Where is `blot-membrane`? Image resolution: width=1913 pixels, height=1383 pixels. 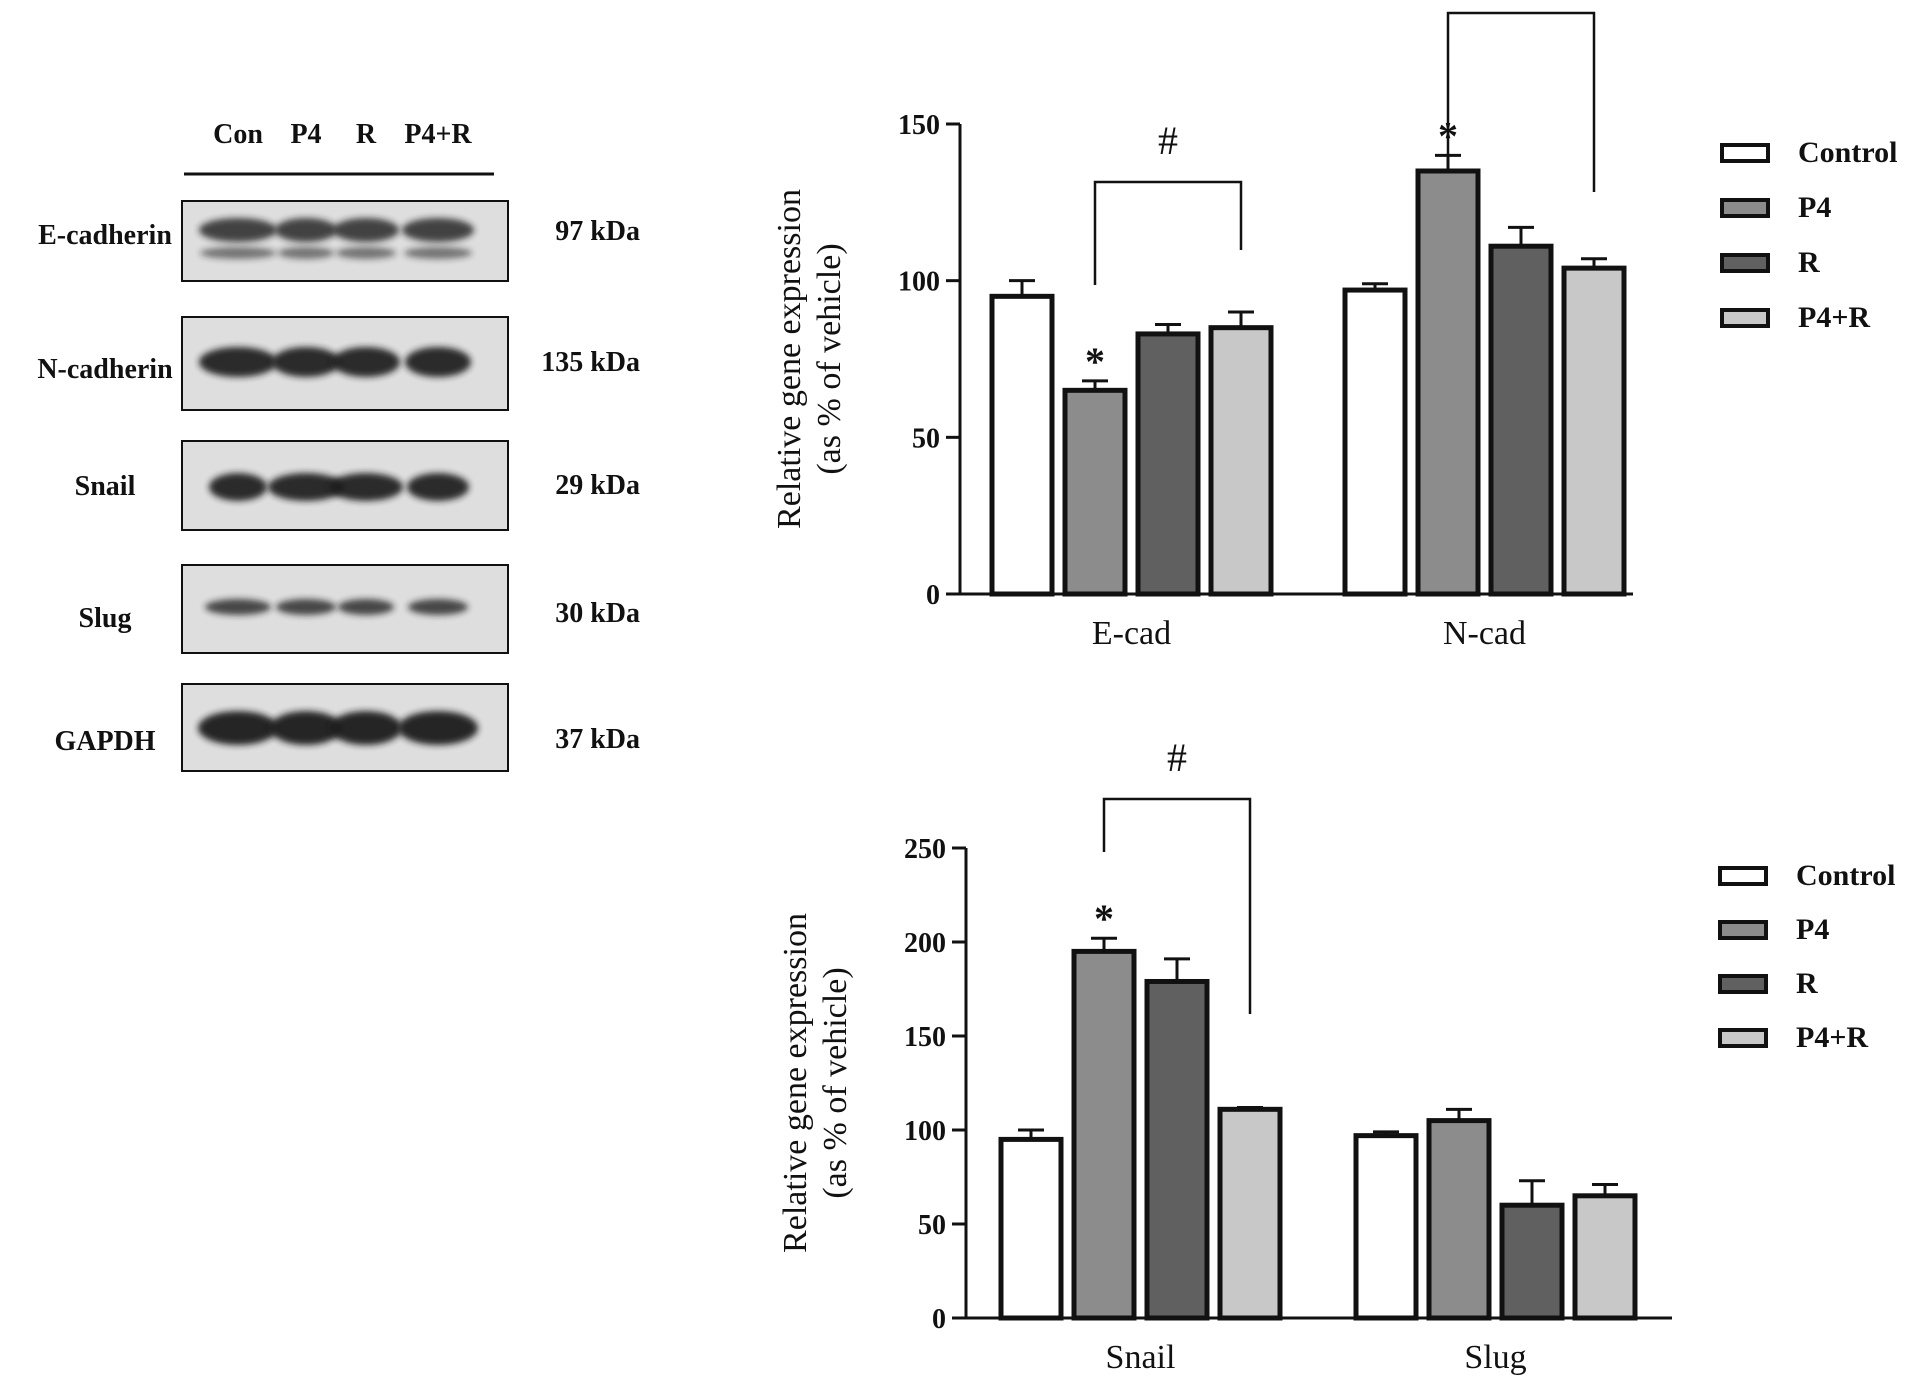
blot-membrane is located at coordinates (345, 241).